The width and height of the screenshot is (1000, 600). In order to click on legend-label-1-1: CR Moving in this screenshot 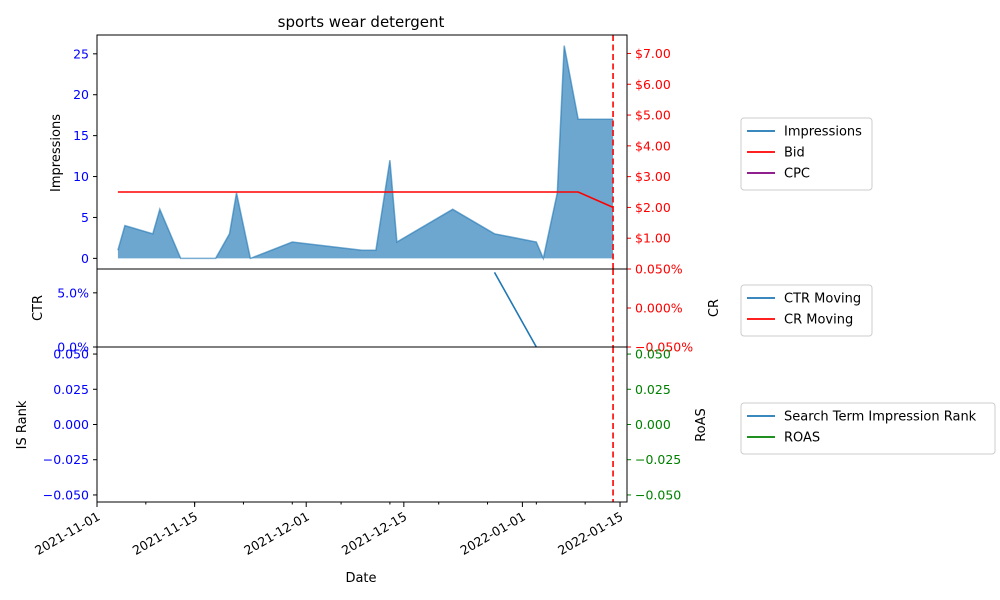, I will do `click(818, 320)`.